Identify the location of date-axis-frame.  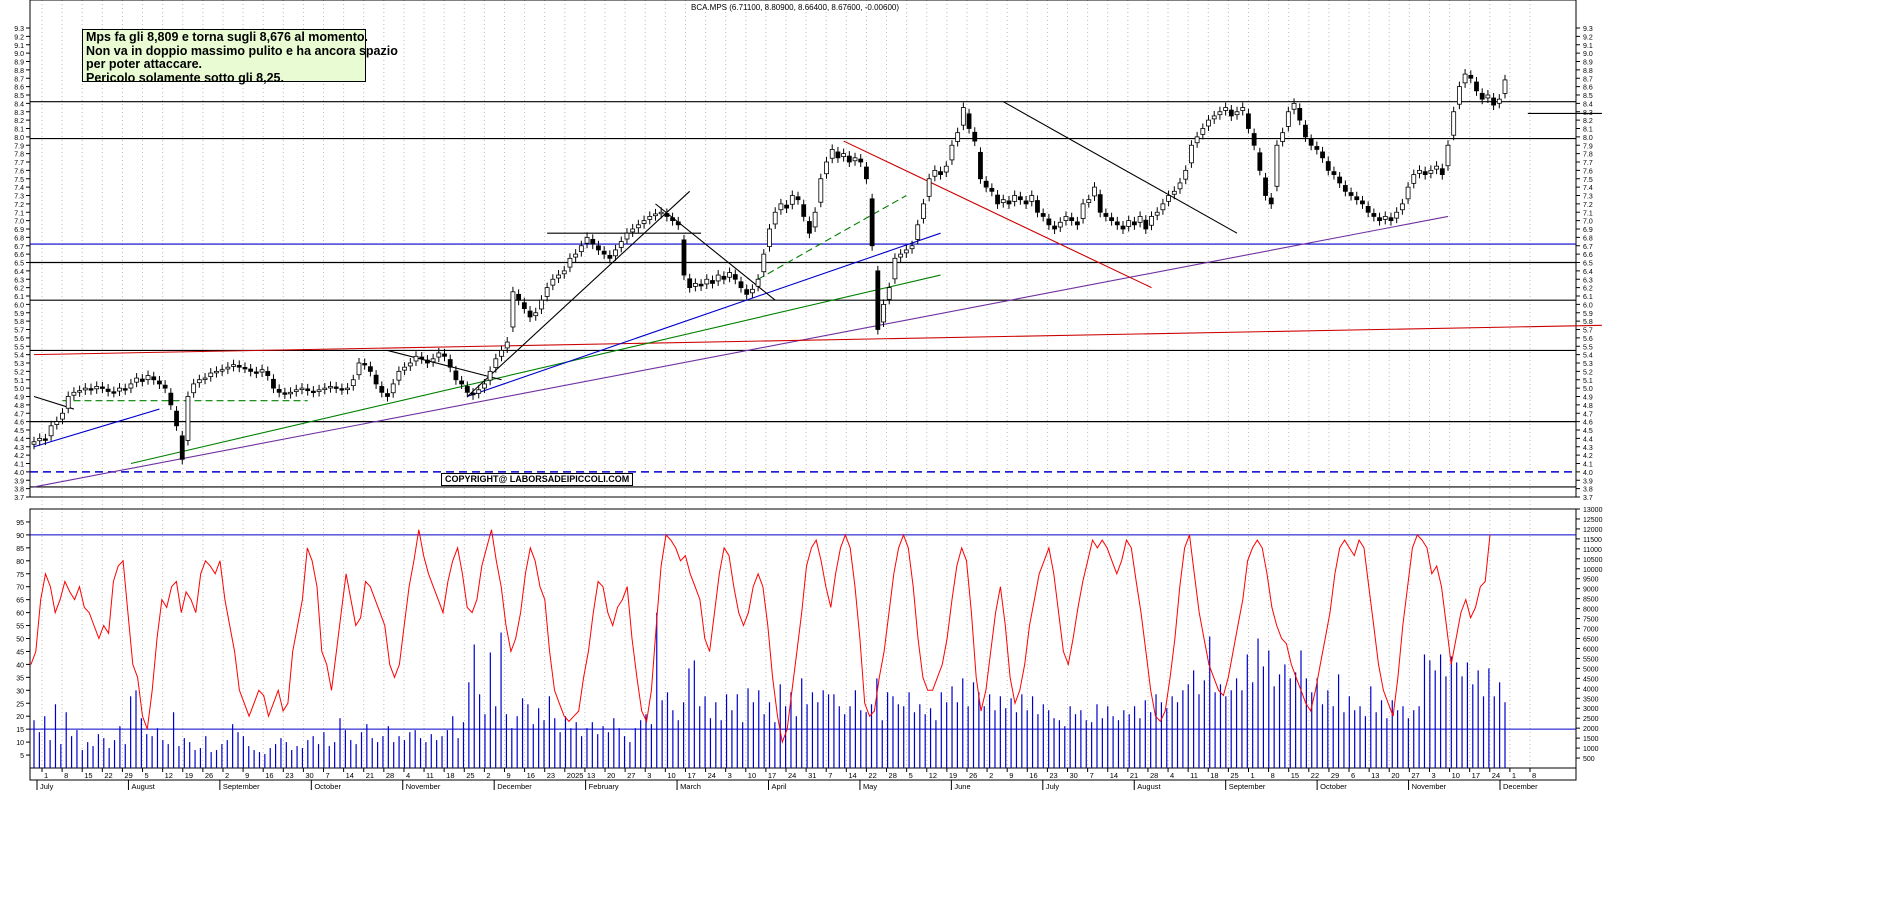
(803, 774).